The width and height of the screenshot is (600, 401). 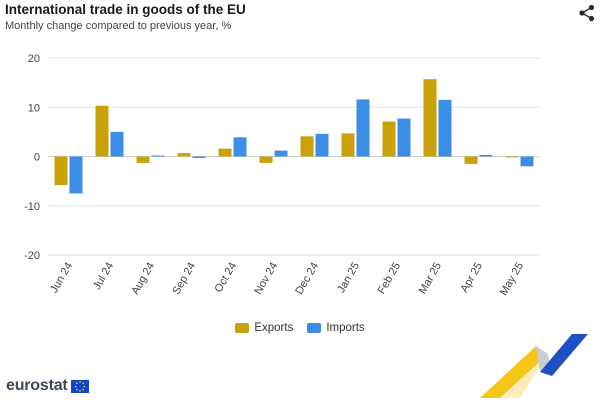 I want to click on legend-label-imports: Imports, so click(x=345, y=328).